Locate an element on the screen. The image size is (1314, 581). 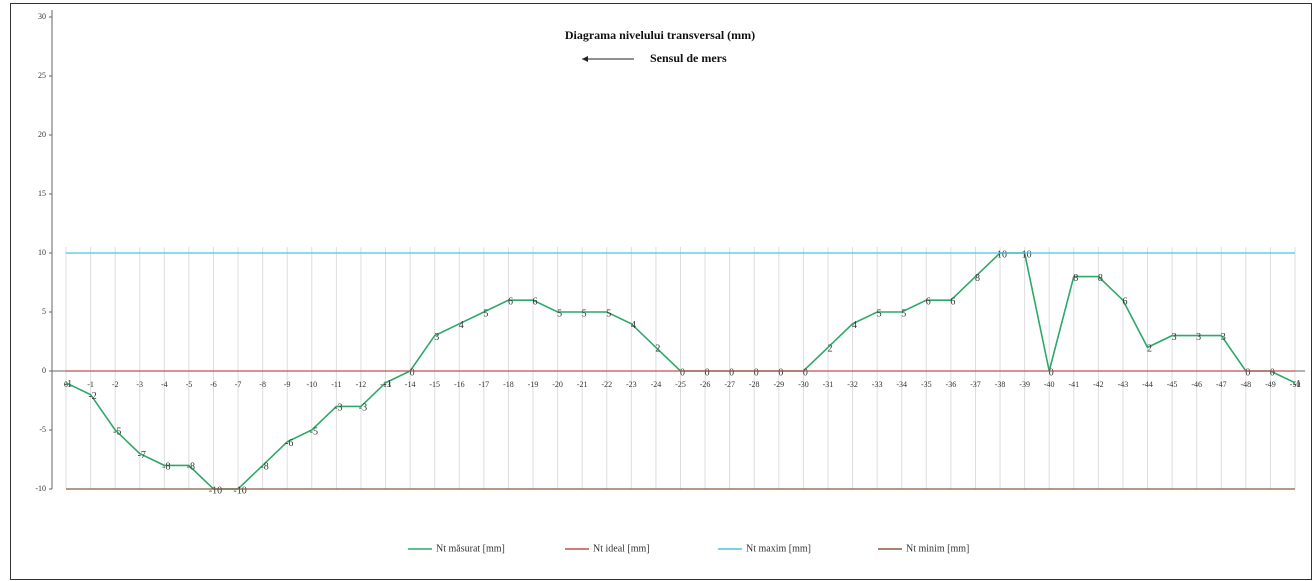
x-tick-label: -49 is located at coordinates (1270, 384).